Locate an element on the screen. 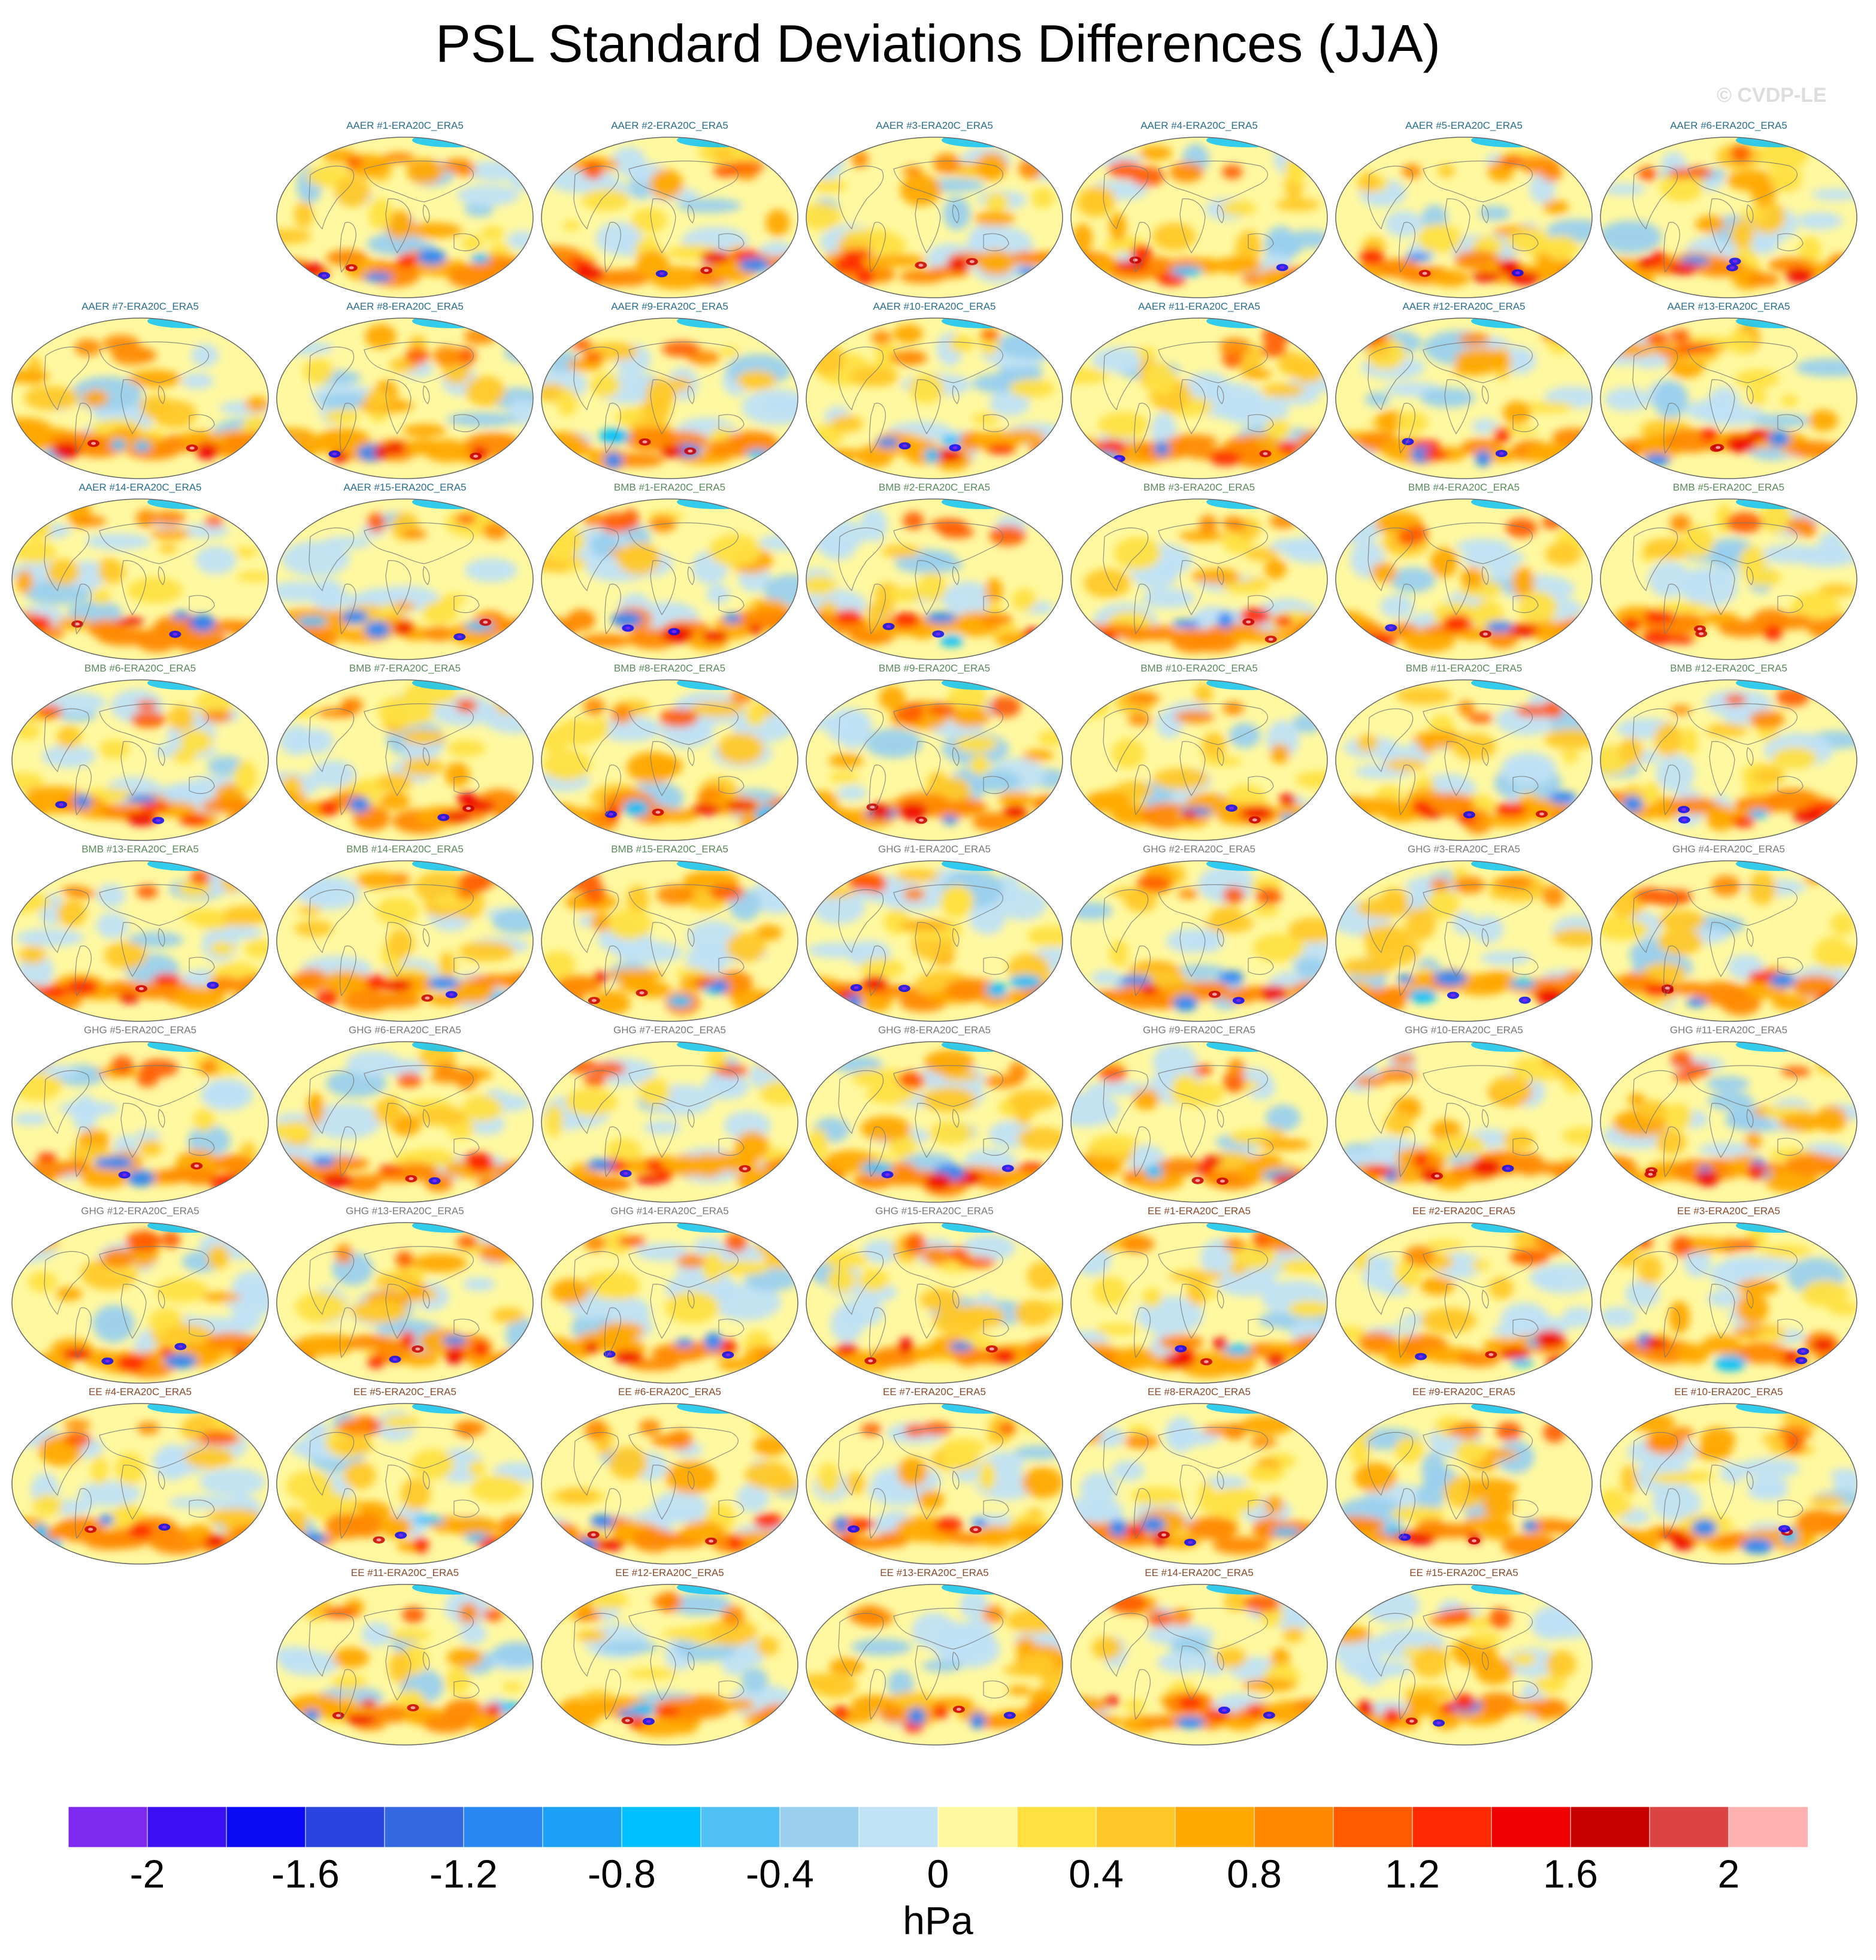 This screenshot has height=1960, width=1876. colorbar-tick-label: 2 is located at coordinates (1728, 1874).